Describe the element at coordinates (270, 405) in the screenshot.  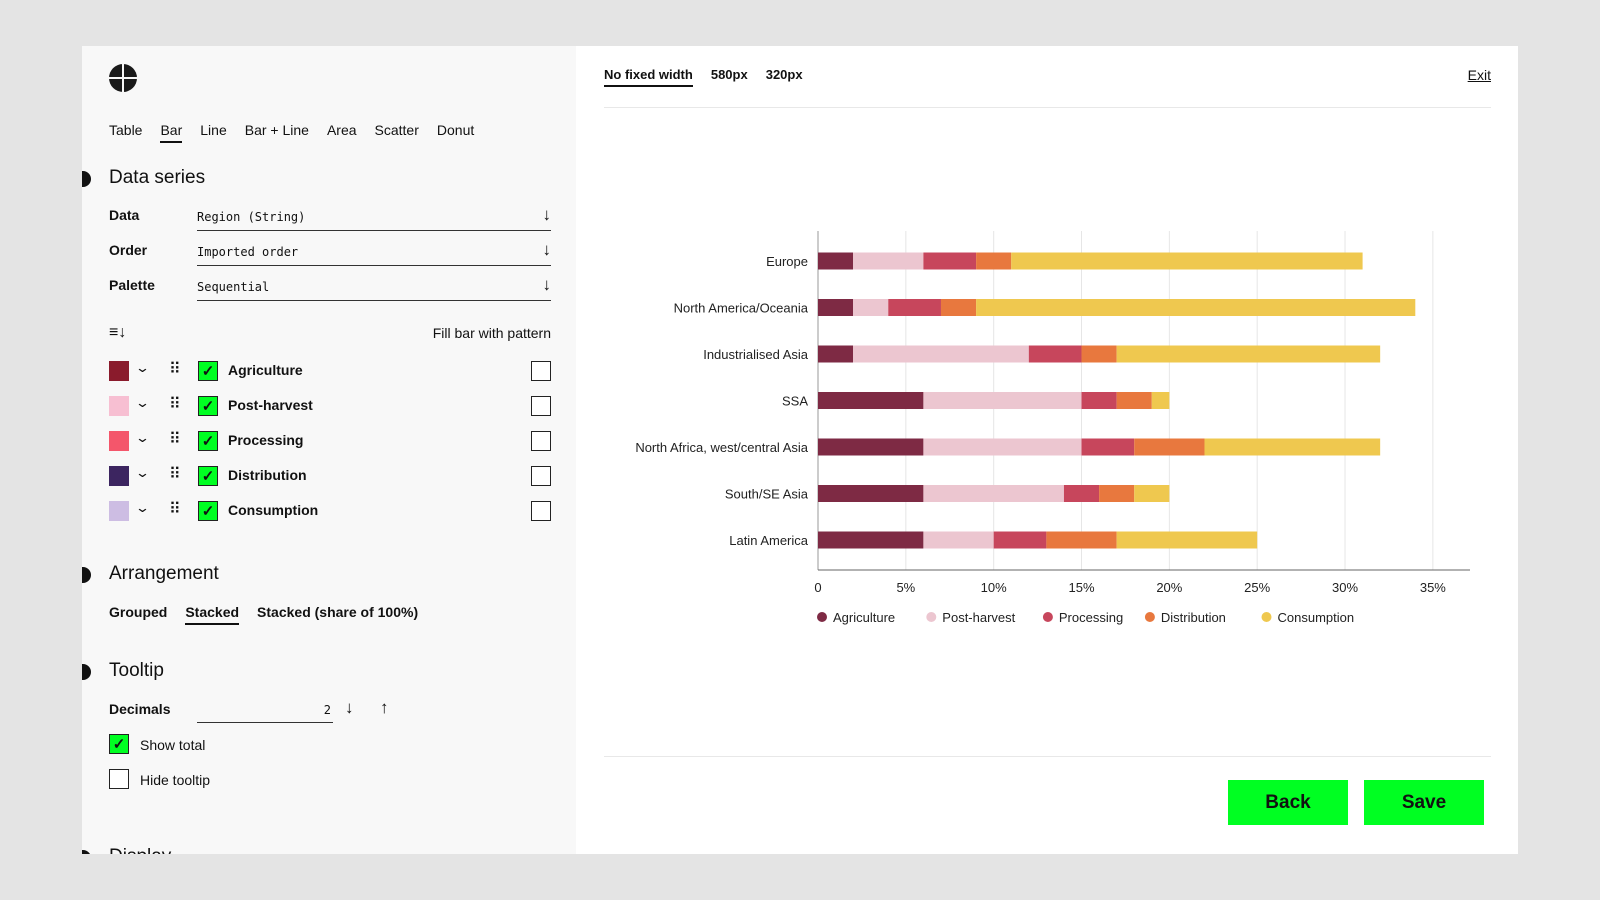
I see `series-name: Post-harvest` at that location.